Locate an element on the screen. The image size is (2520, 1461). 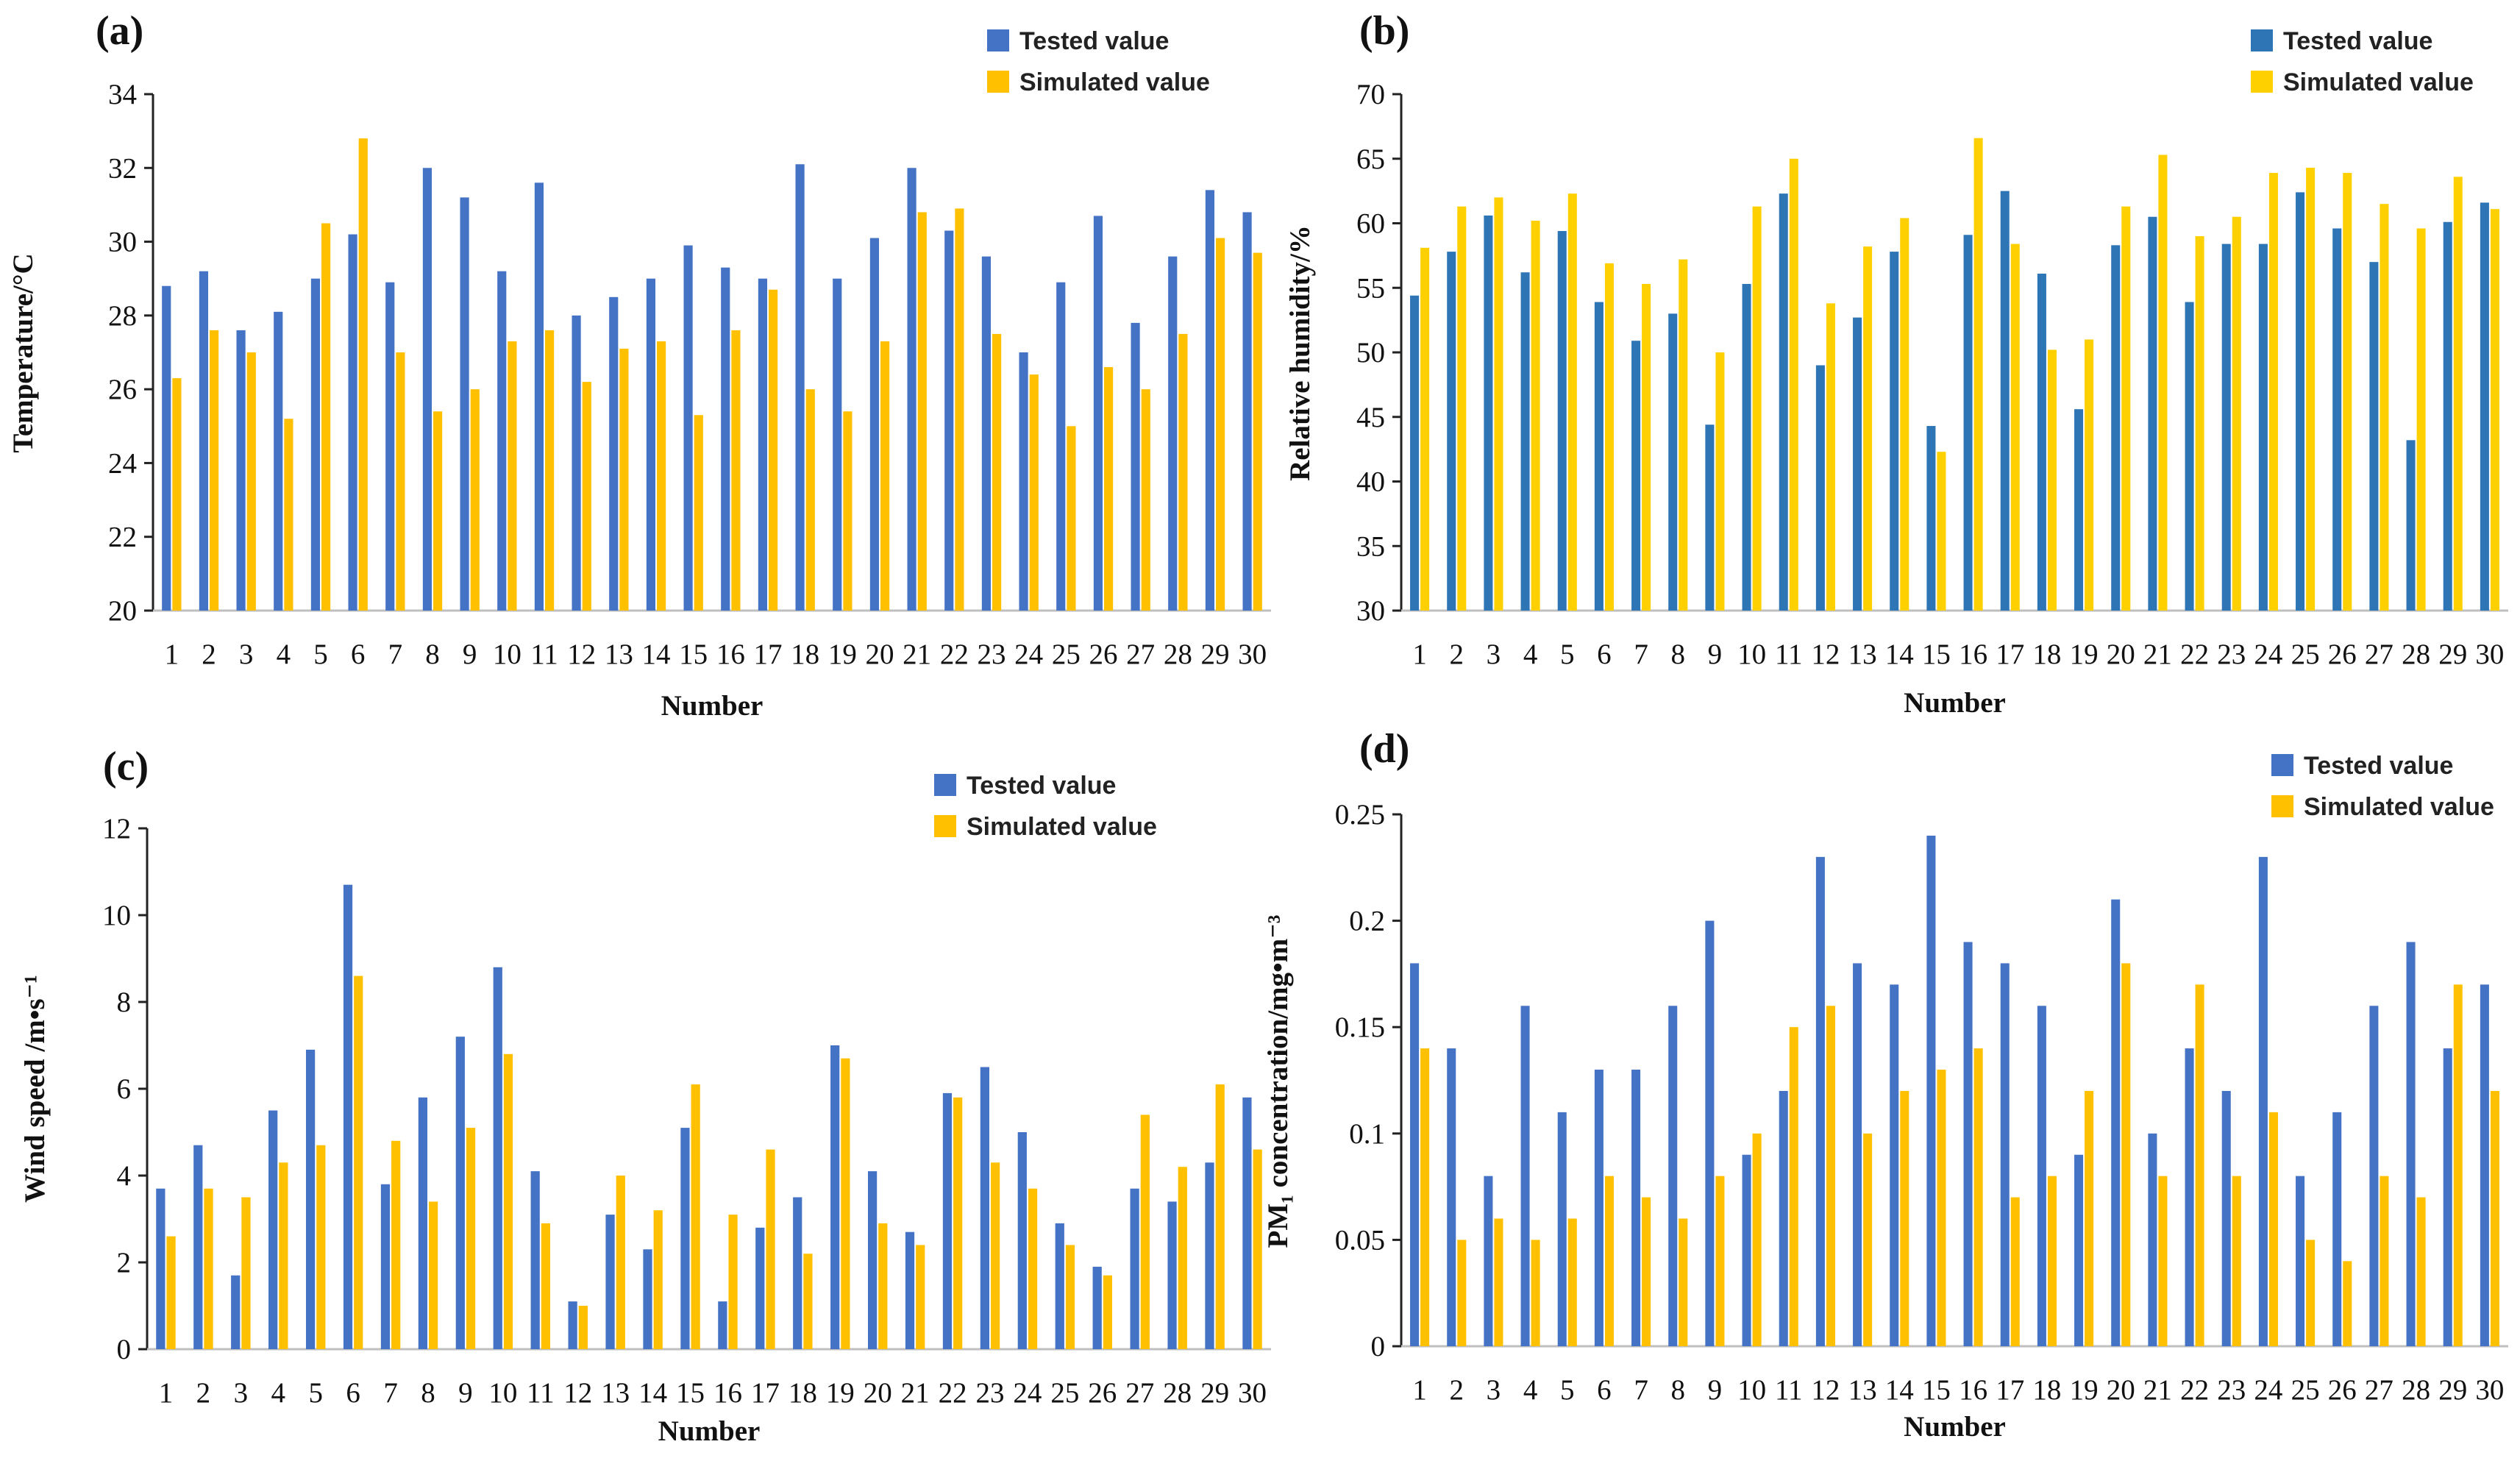
y-tick-label: 26 is located at coordinates (123, 390).